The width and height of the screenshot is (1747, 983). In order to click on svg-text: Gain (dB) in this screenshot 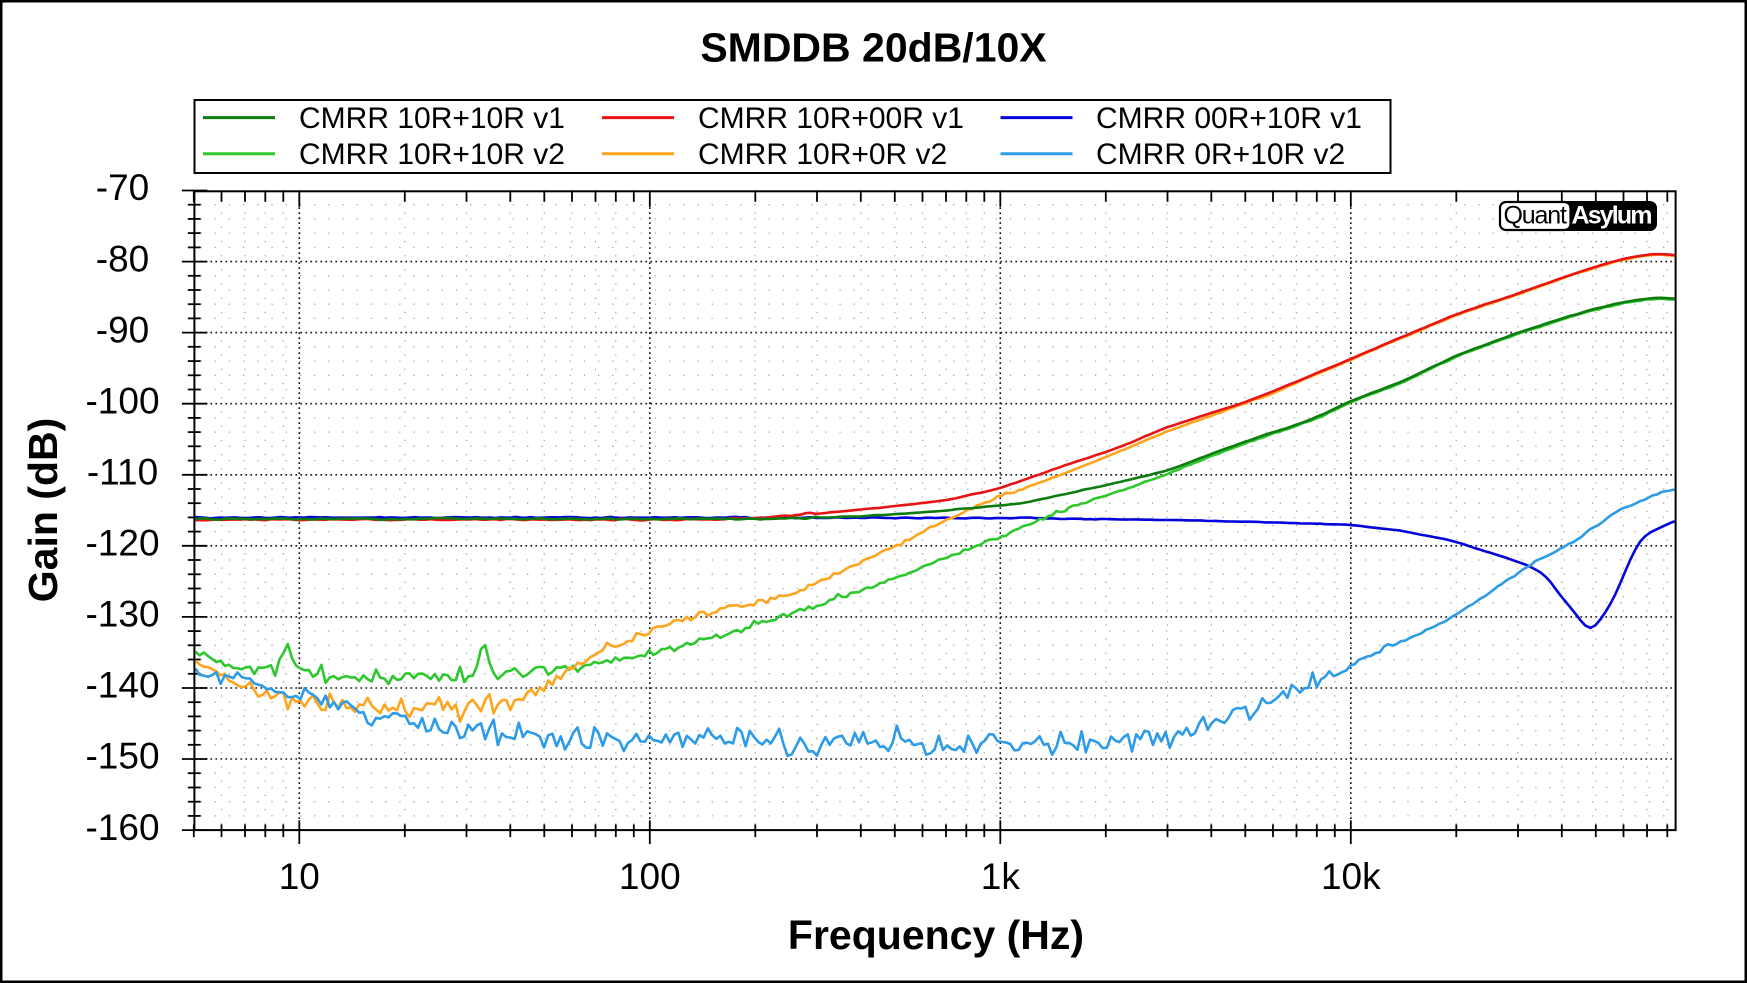, I will do `click(43, 510)`.